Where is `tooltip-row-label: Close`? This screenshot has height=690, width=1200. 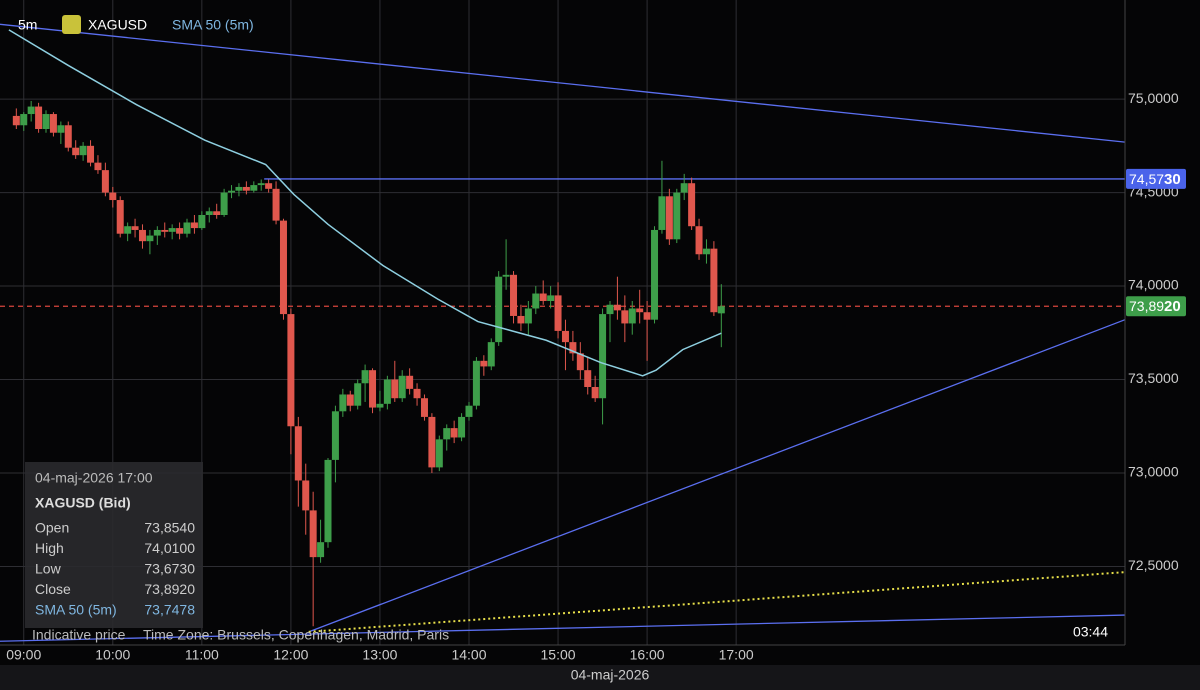
tooltip-row-label: Close is located at coordinates (53, 589).